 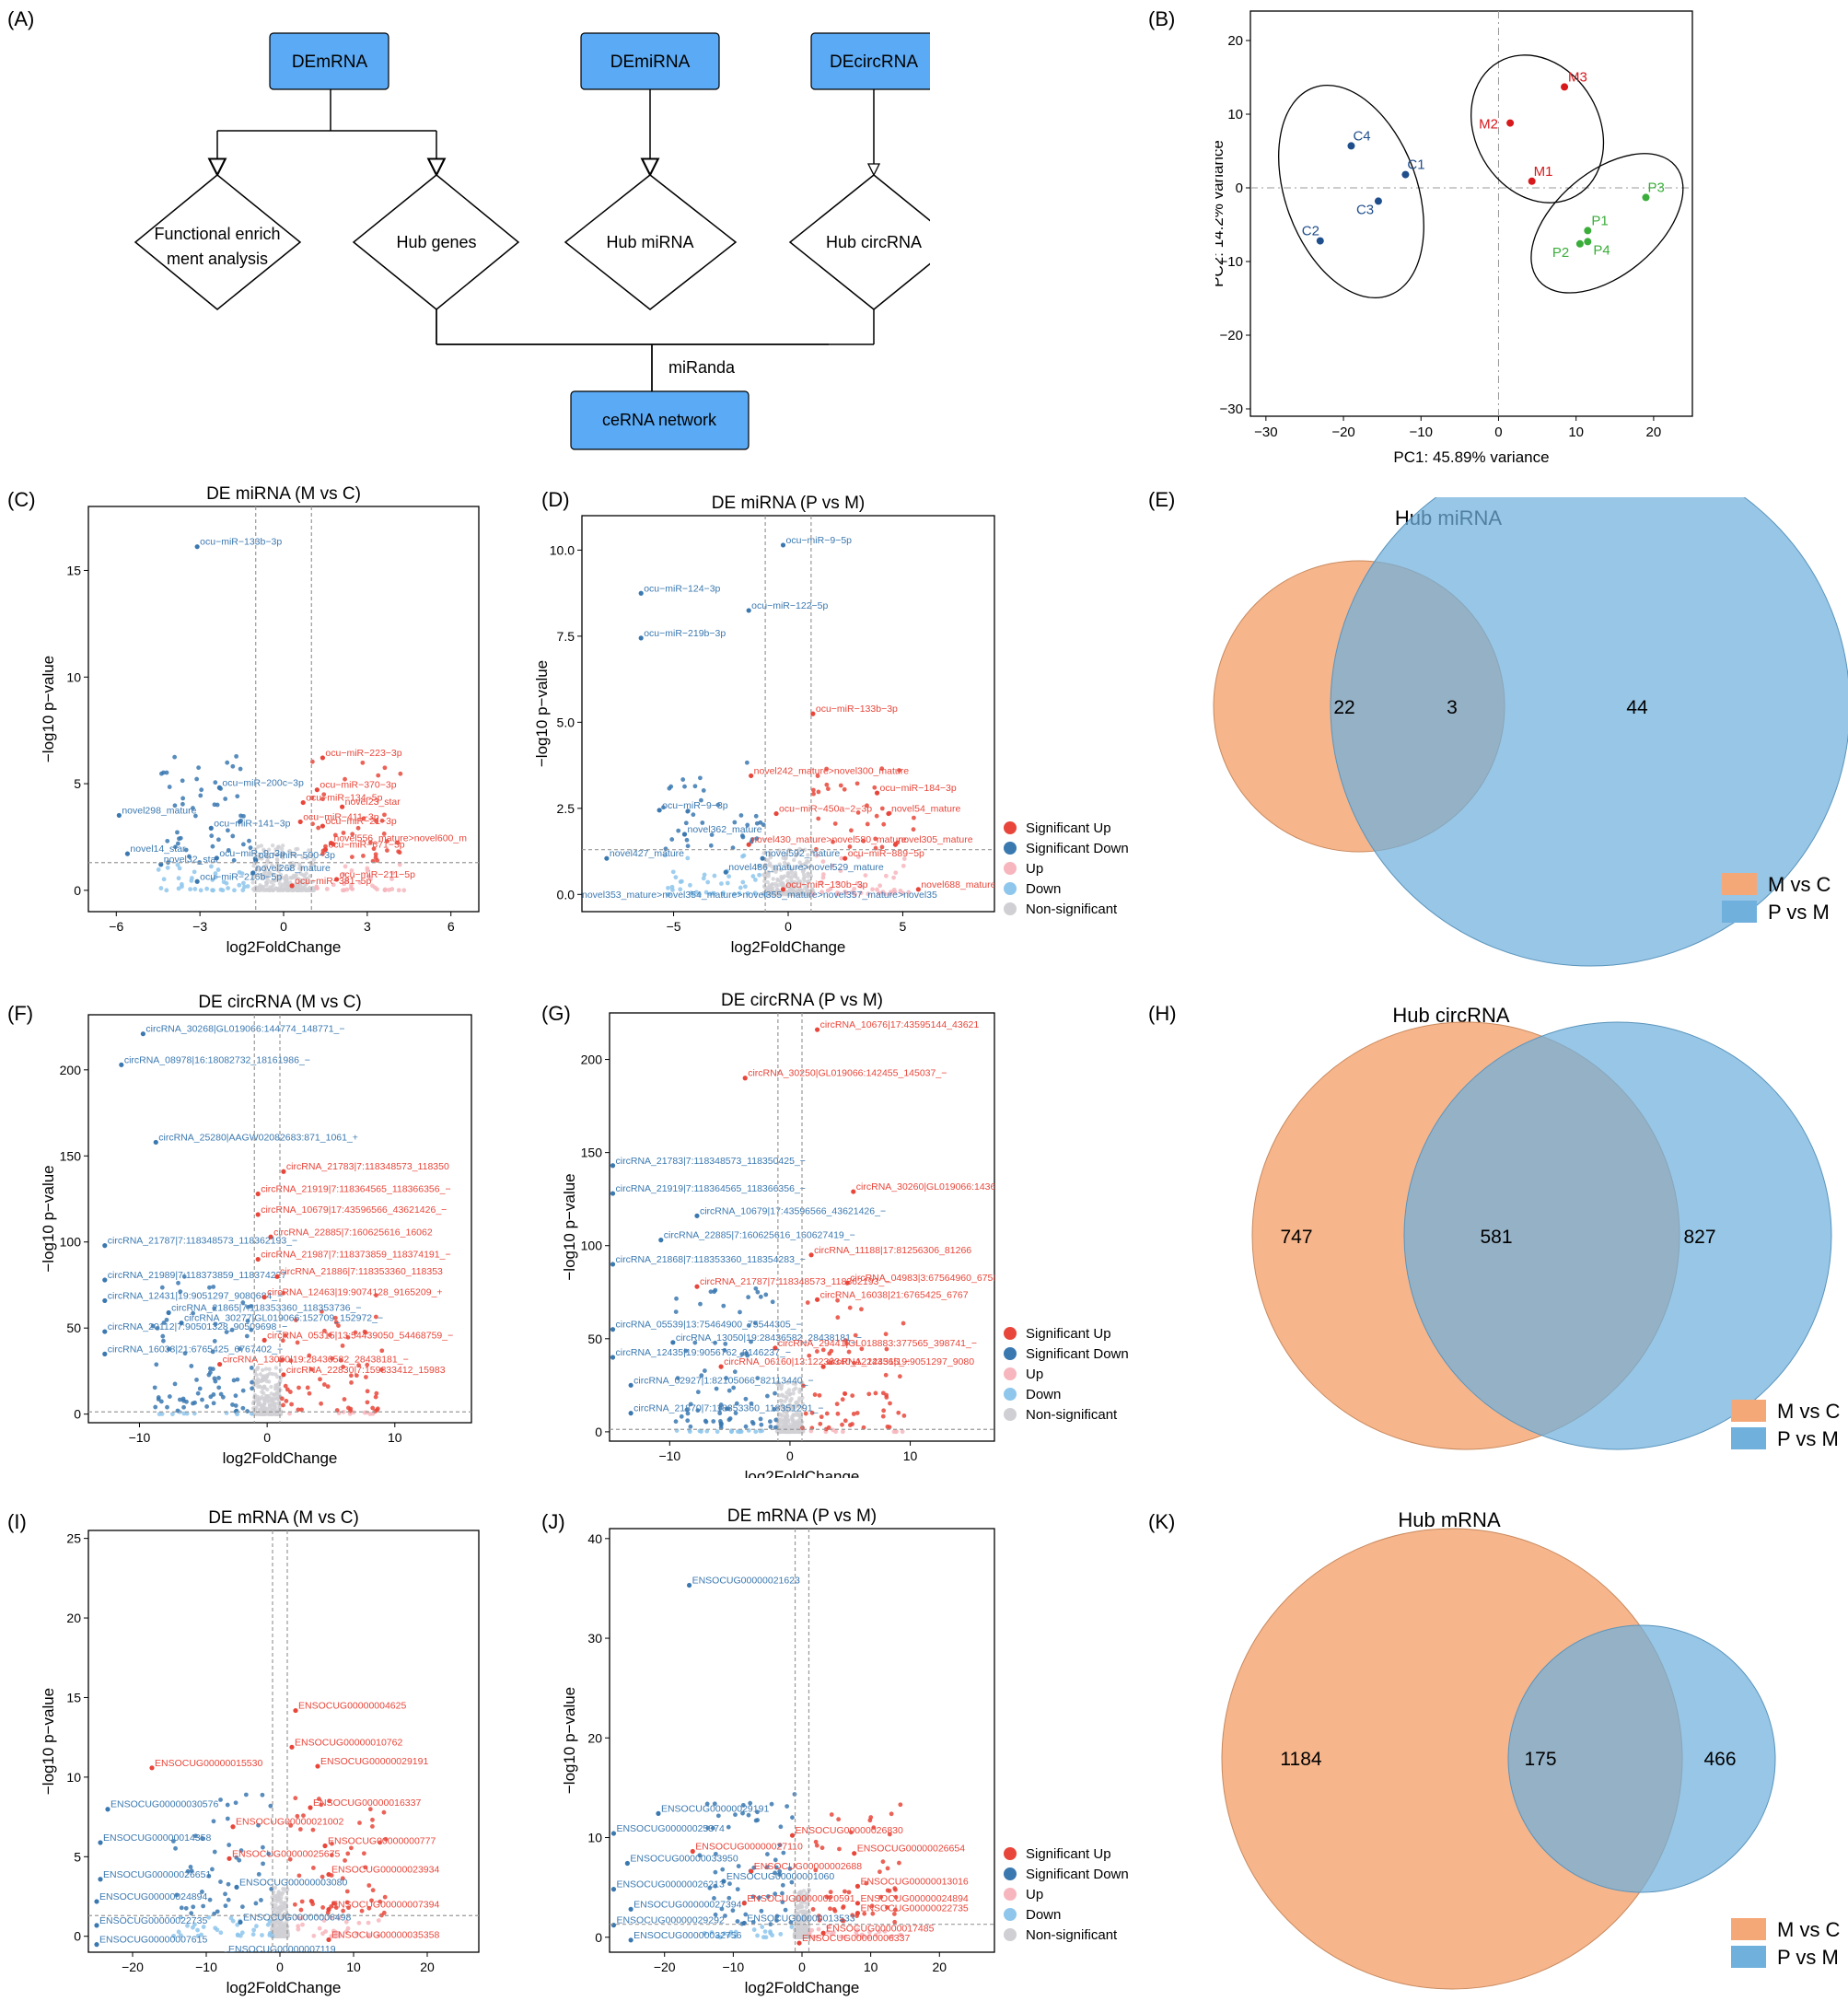 I want to click on gene-label: novel592_mature, so click(x=803, y=853).